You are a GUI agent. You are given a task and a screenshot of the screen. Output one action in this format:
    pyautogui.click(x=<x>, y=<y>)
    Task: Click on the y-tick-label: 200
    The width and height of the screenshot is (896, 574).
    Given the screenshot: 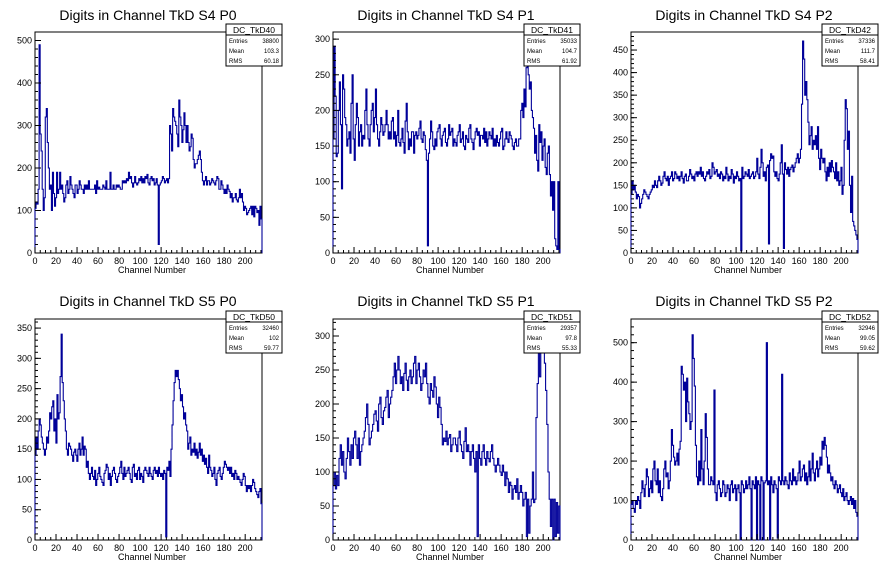 What is the action you would take?
    pyautogui.click(x=620, y=461)
    